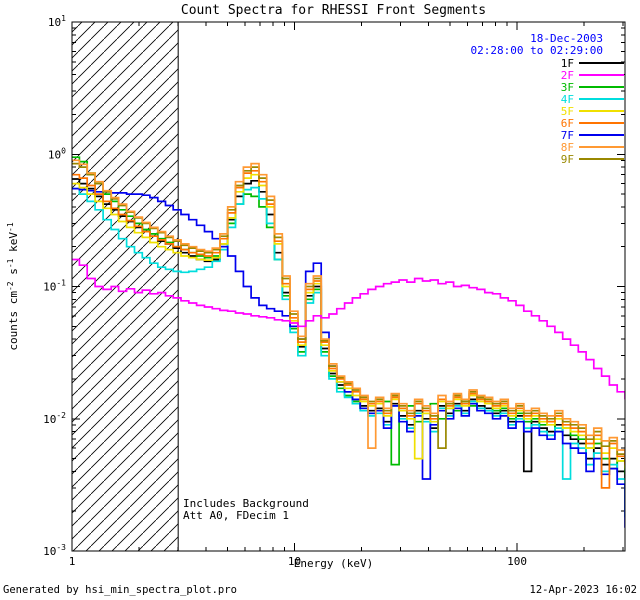  I want to click on legend-label-6F: 6F, so click(567, 123).